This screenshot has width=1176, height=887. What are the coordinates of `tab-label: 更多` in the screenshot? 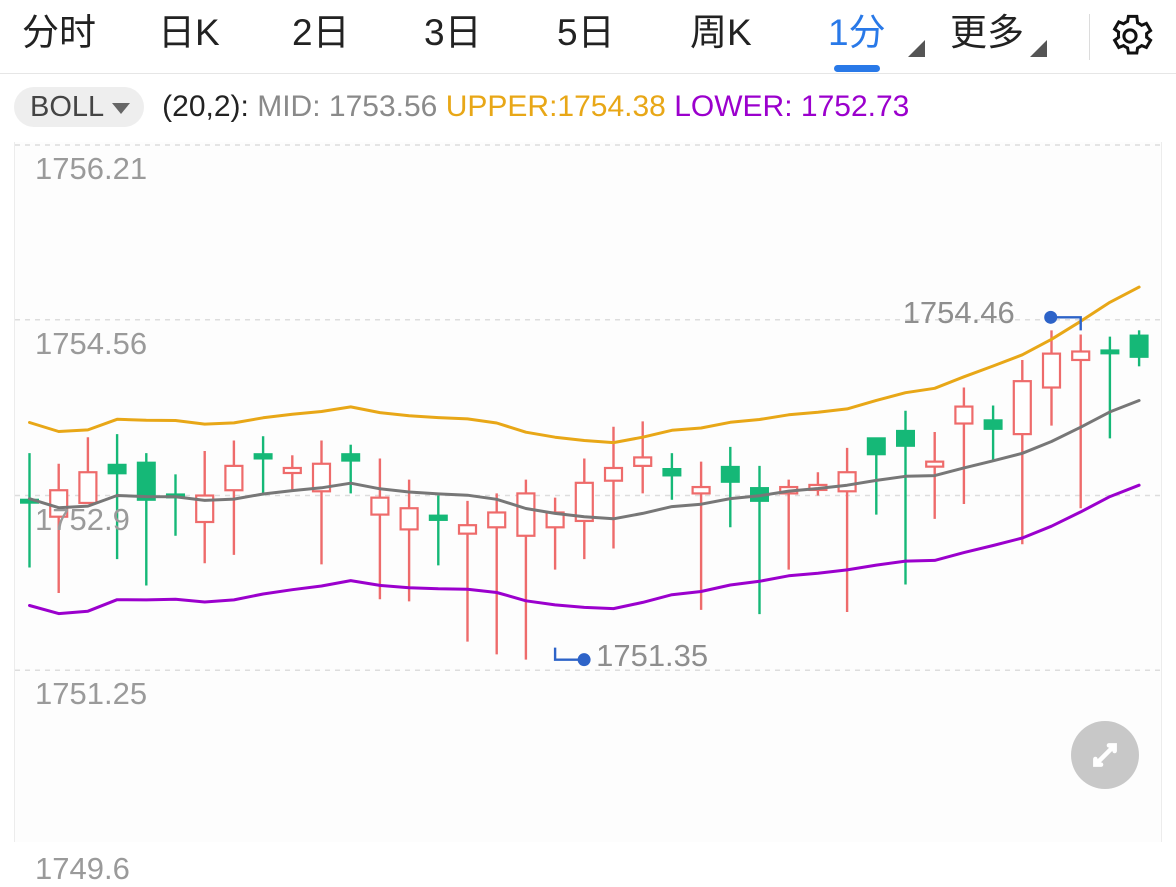 It's located at (987, 32).